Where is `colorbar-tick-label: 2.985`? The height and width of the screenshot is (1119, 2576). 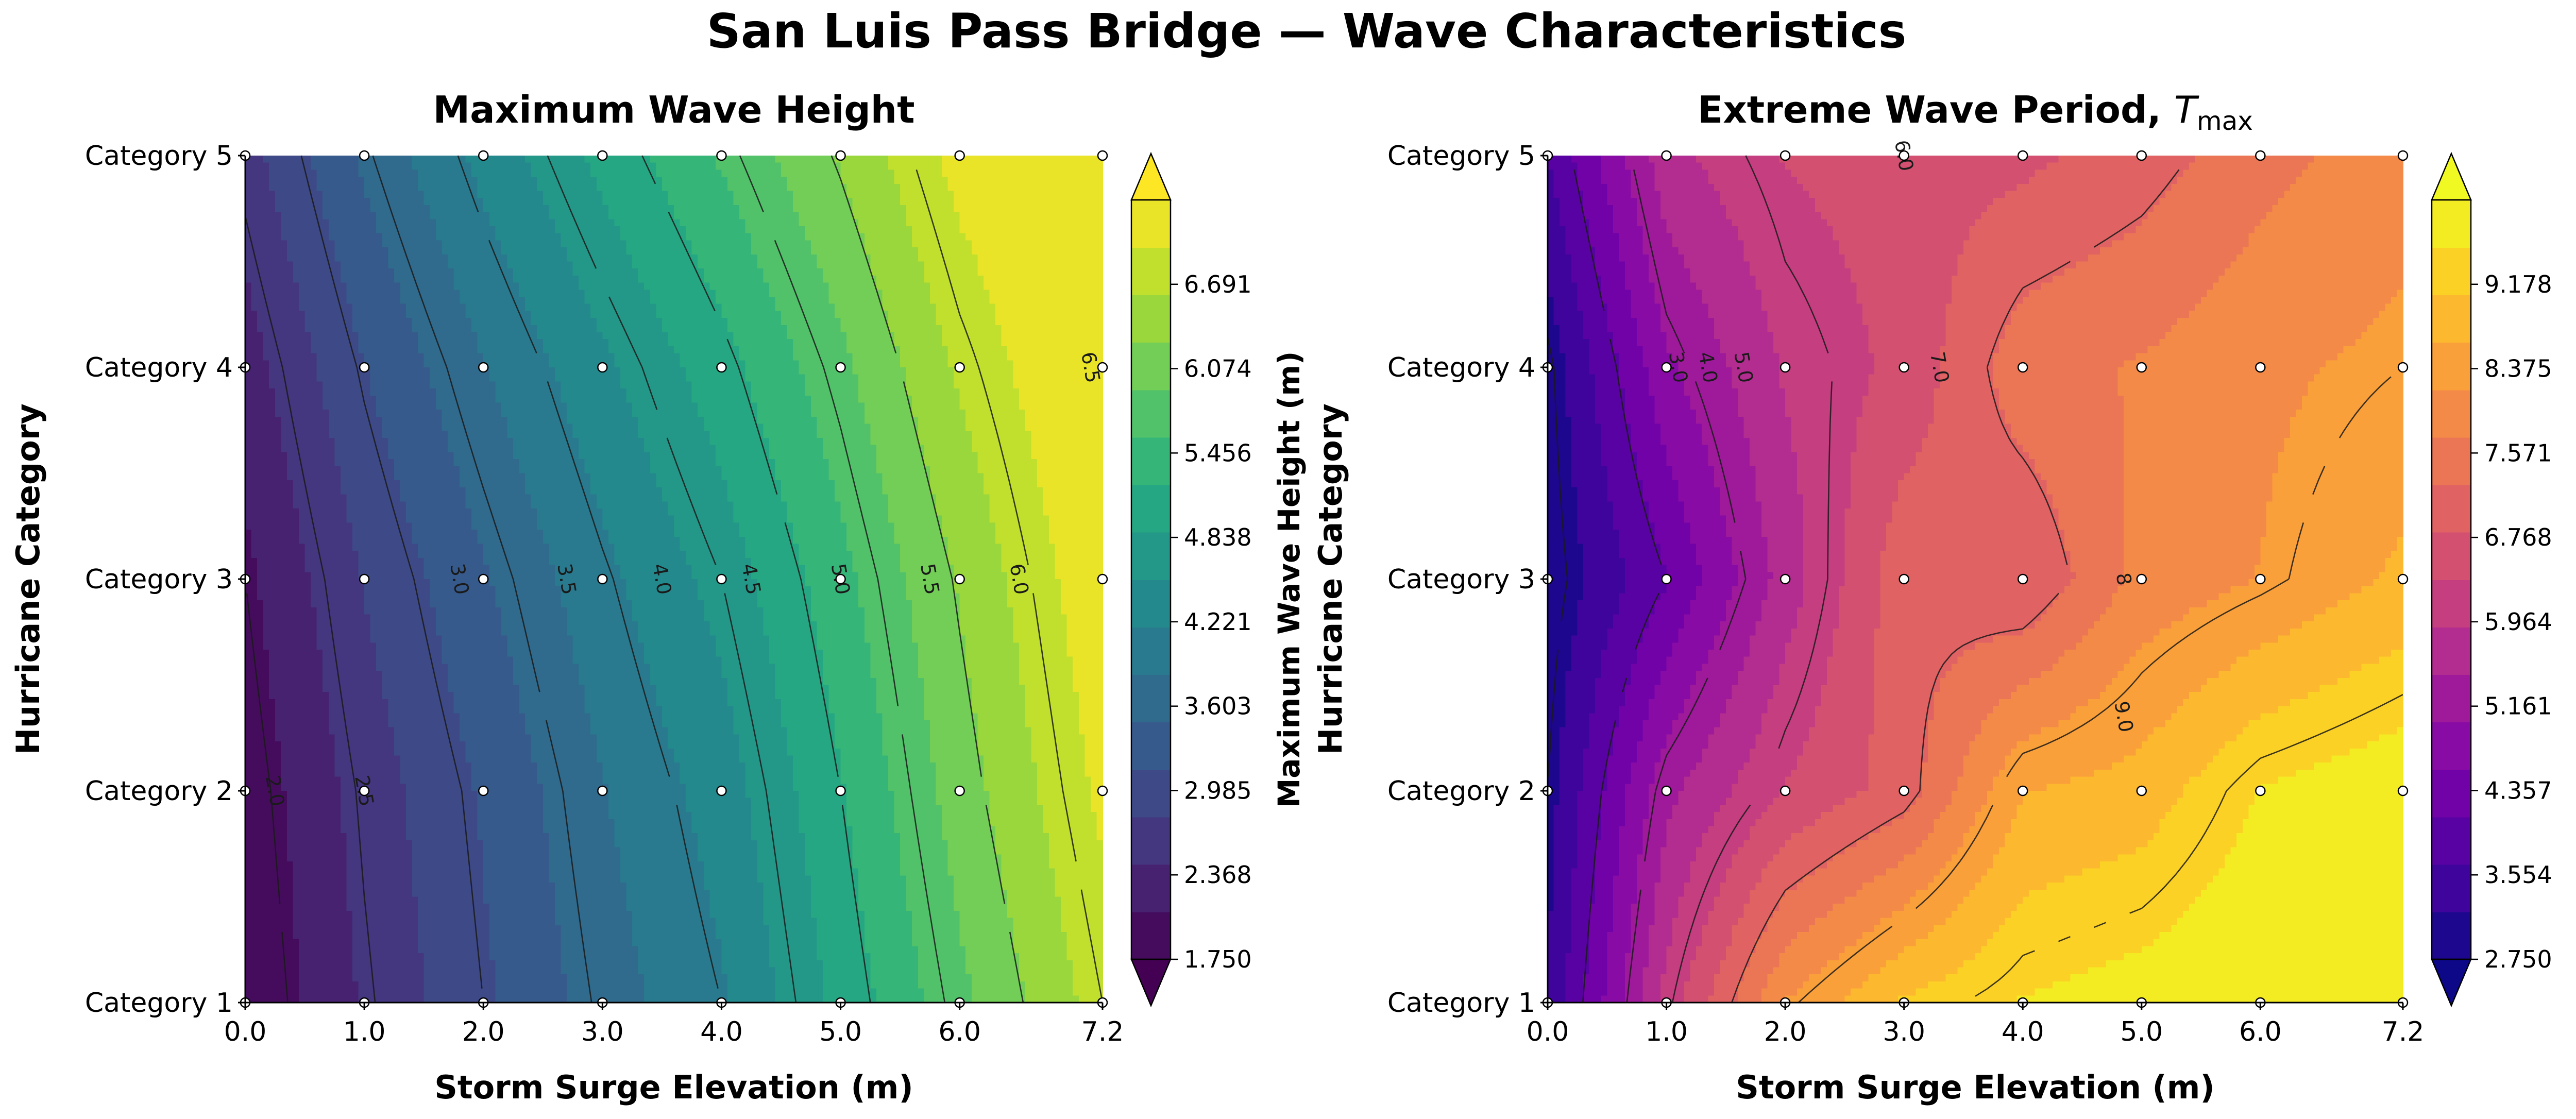 colorbar-tick-label: 2.985 is located at coordinates (1218, 790).